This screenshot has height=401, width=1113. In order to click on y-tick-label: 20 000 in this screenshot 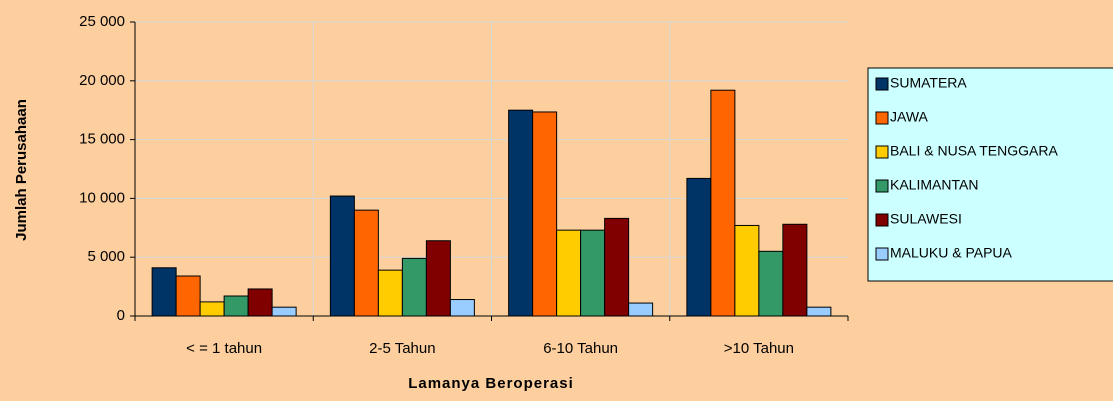, I will do `click(102, 80)`.